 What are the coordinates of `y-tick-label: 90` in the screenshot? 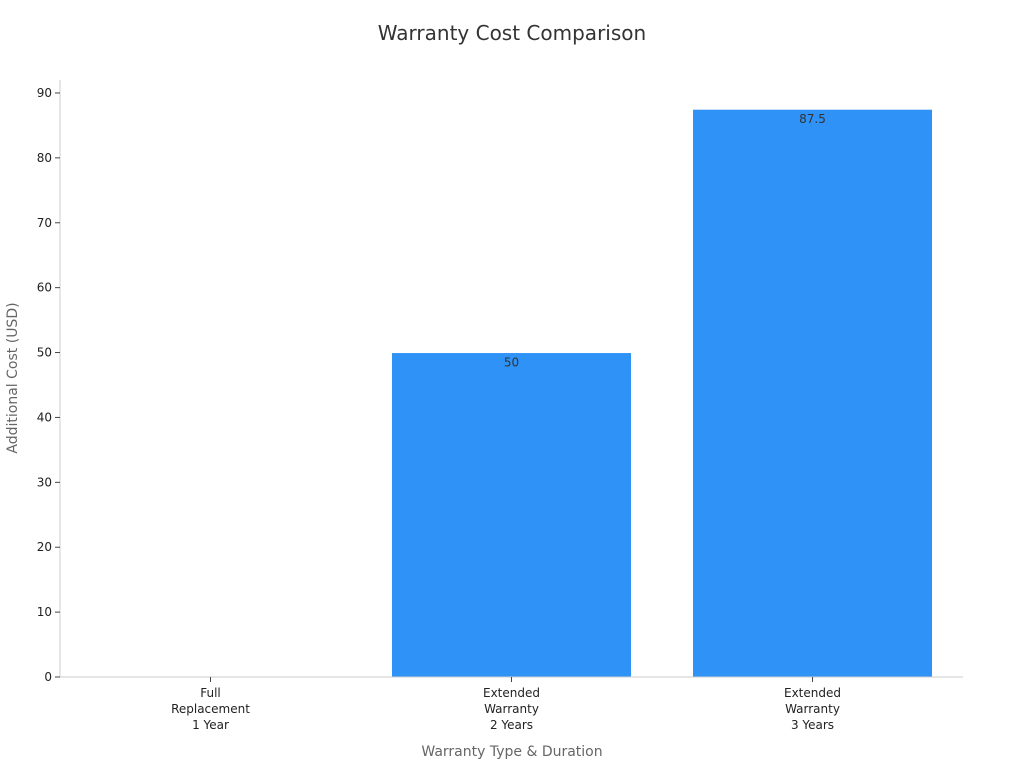 It's located at (44, 93).